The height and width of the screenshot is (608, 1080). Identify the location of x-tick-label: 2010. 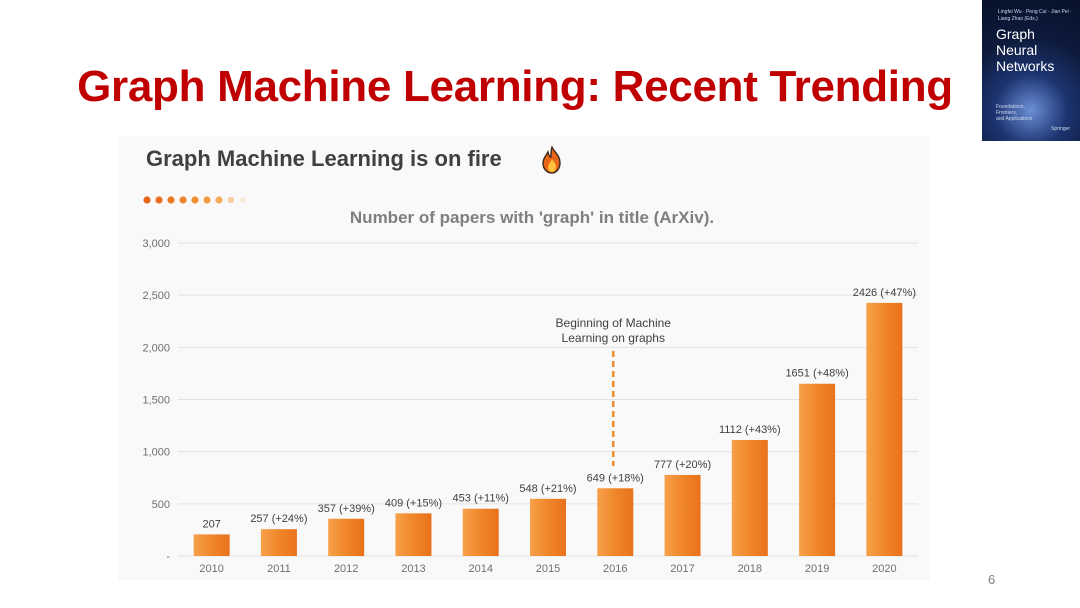
(211, 569).